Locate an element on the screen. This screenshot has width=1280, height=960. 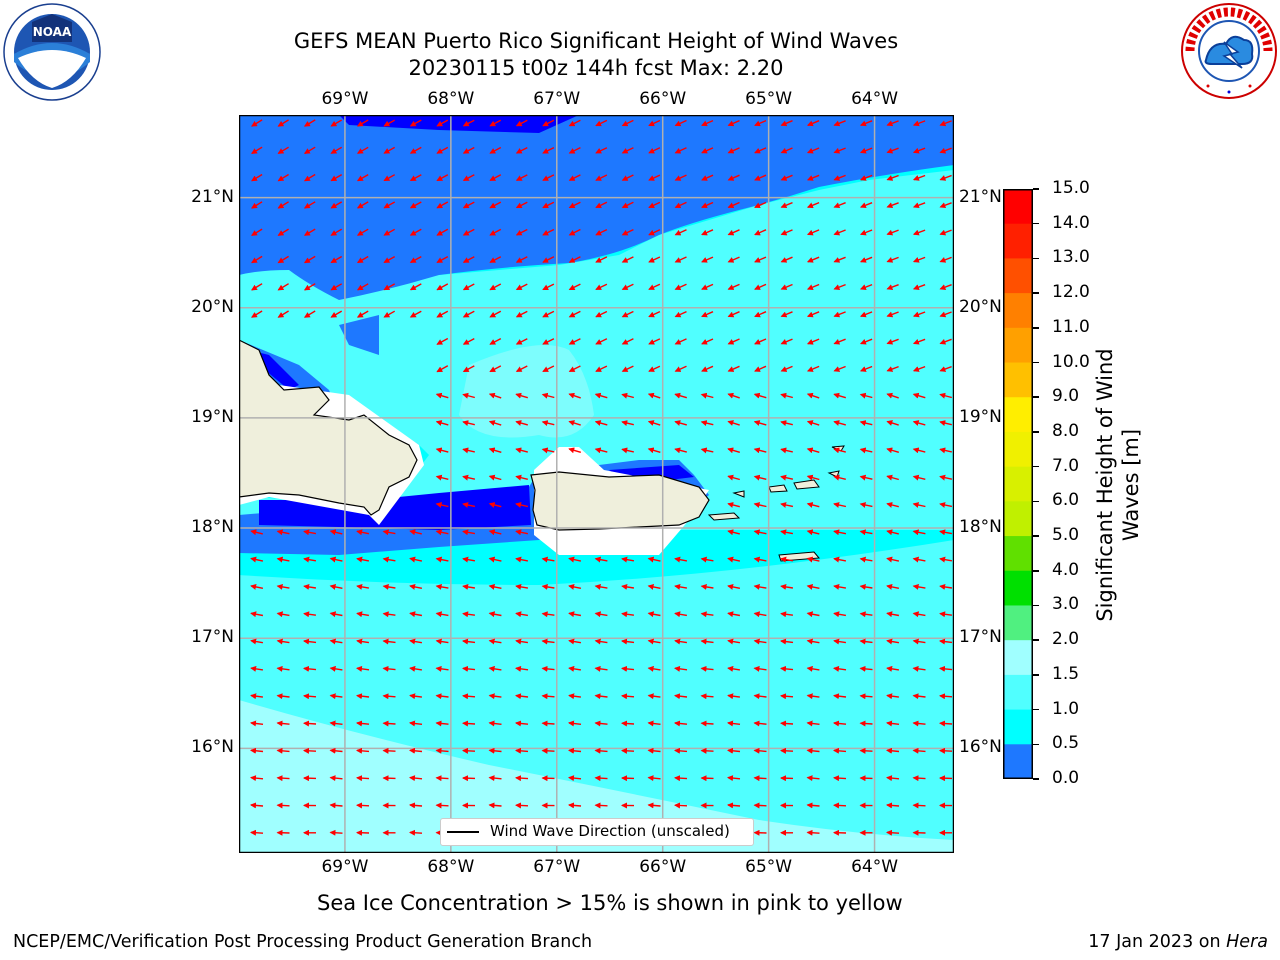
lon-tick-top: 66°W is located at coordinates (663, 99).